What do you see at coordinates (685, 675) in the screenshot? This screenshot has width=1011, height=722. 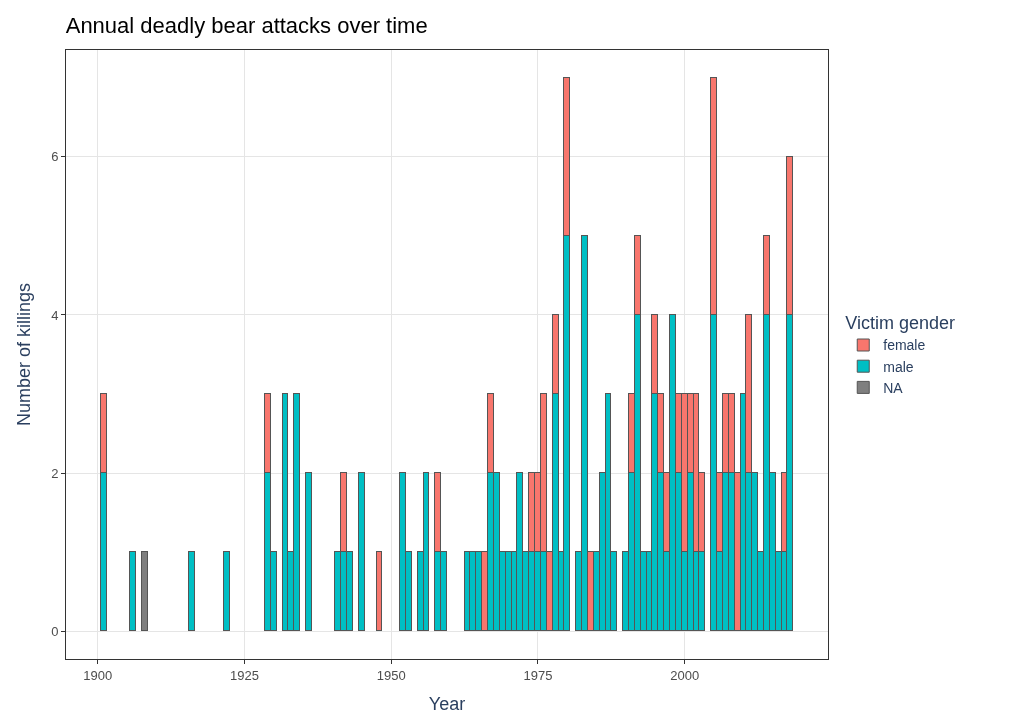 I see `x-tick-label: 2000` at bounding box center [685, 675].